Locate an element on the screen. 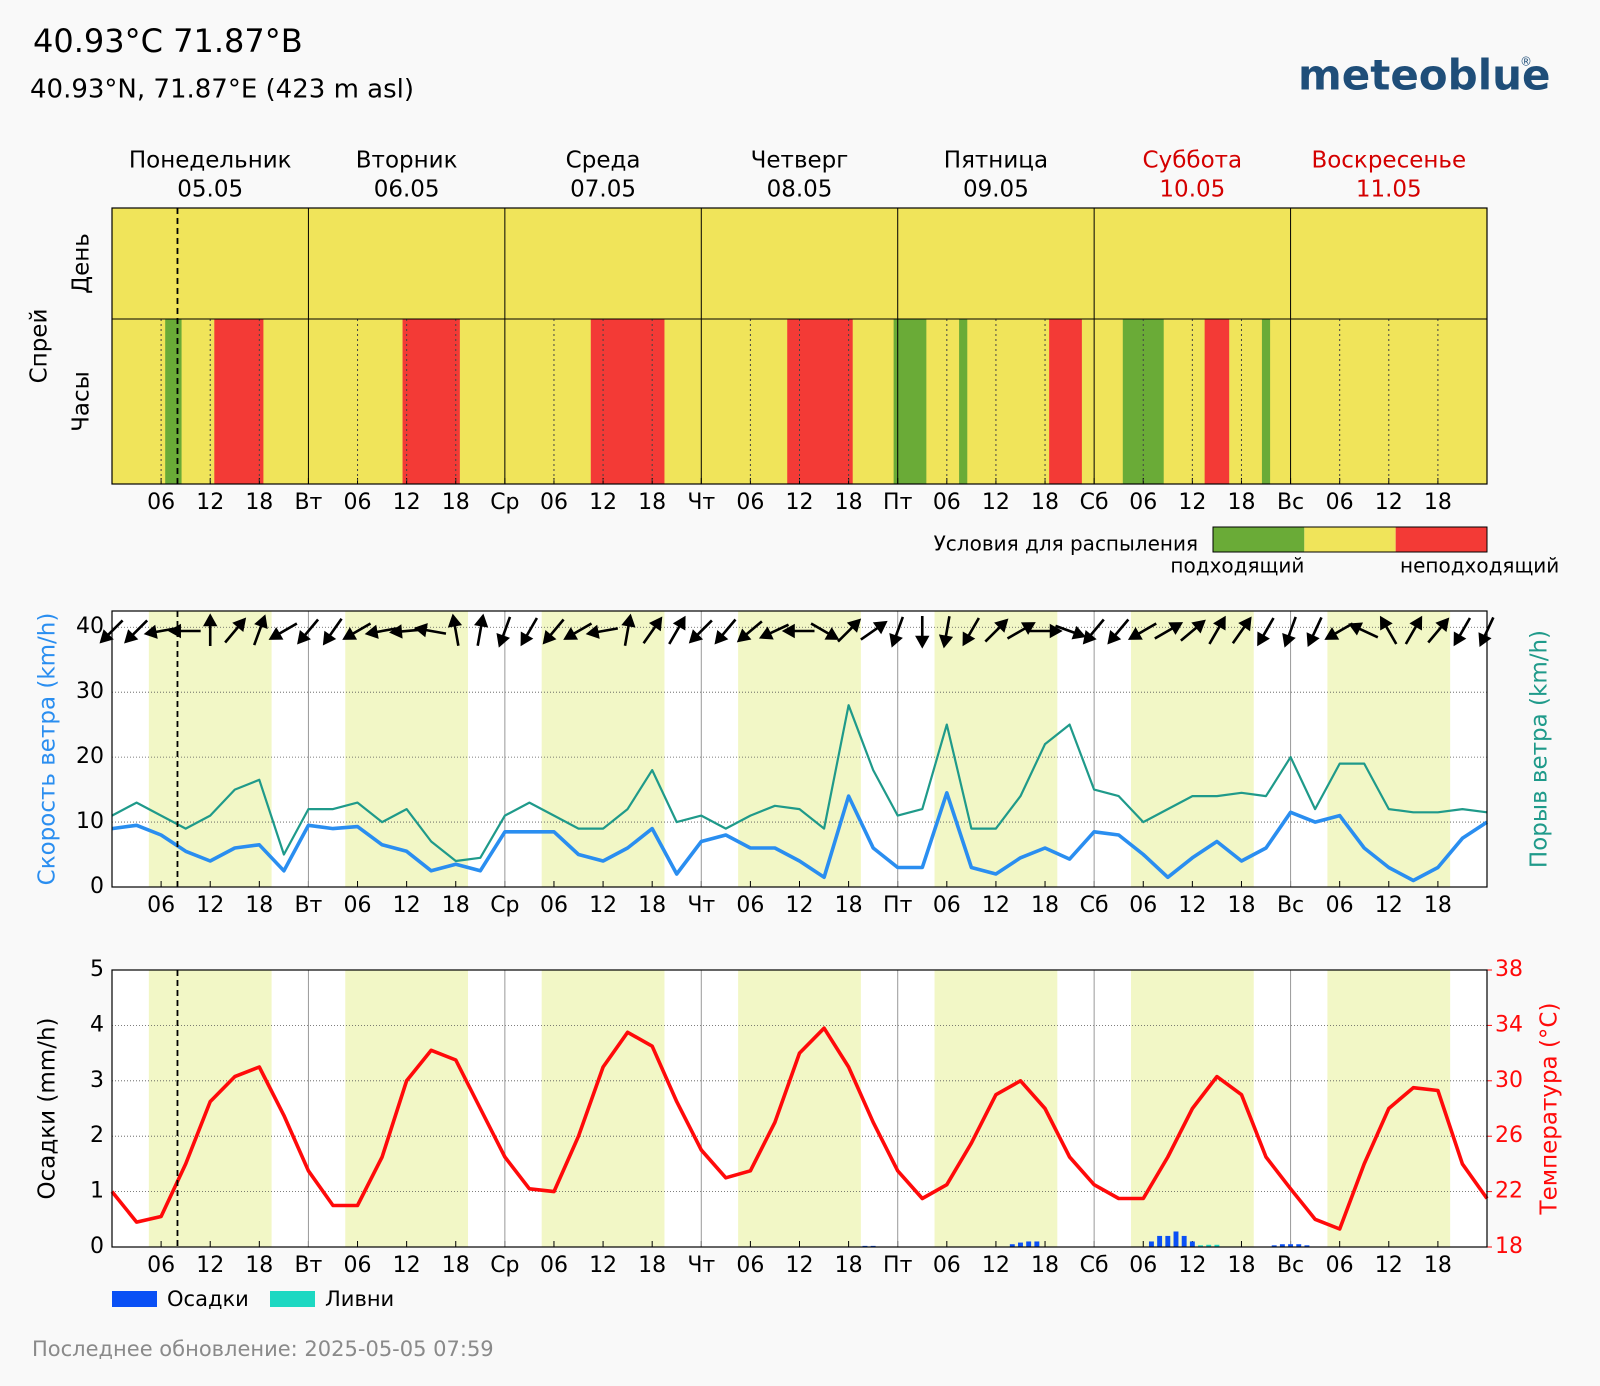 The image size is (1600, 1386). y-tick-label: 10 is located at coordinates (90, 821).